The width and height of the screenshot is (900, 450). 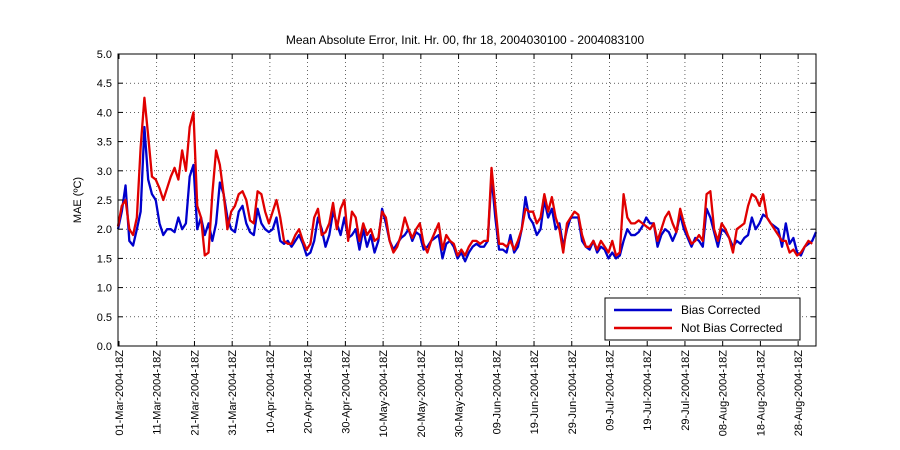 What do you see at coordinates (761, 393) in the screenshot?
I see `x-tick-label: 18-Aug-2004-18Z` at bounding box center [761, 393].